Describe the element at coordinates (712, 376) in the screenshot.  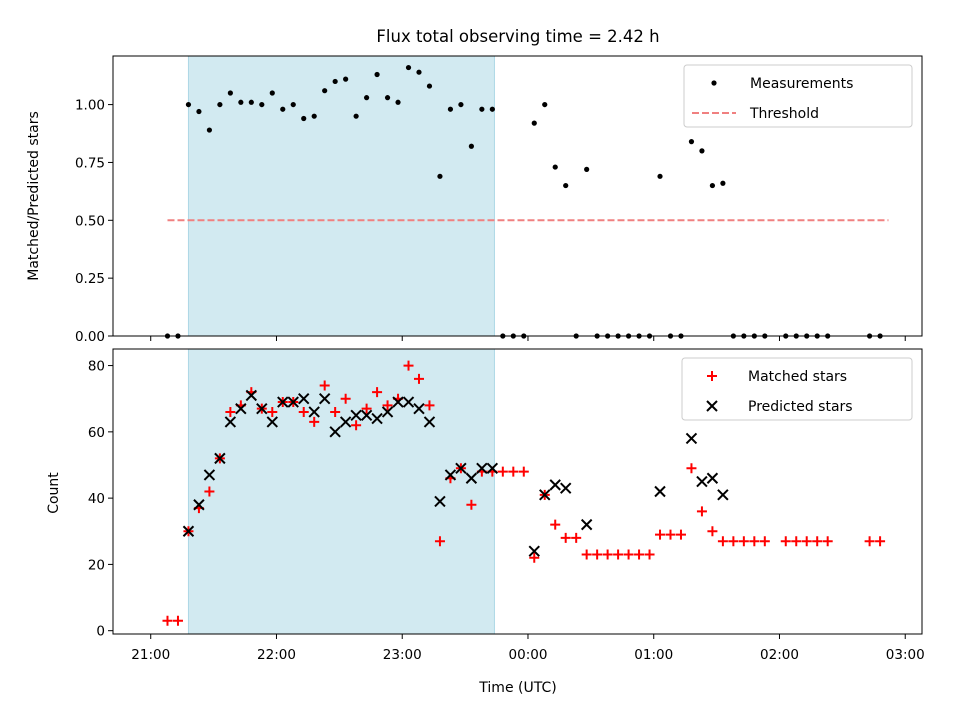
I see `legend-plus-icon` at that location.